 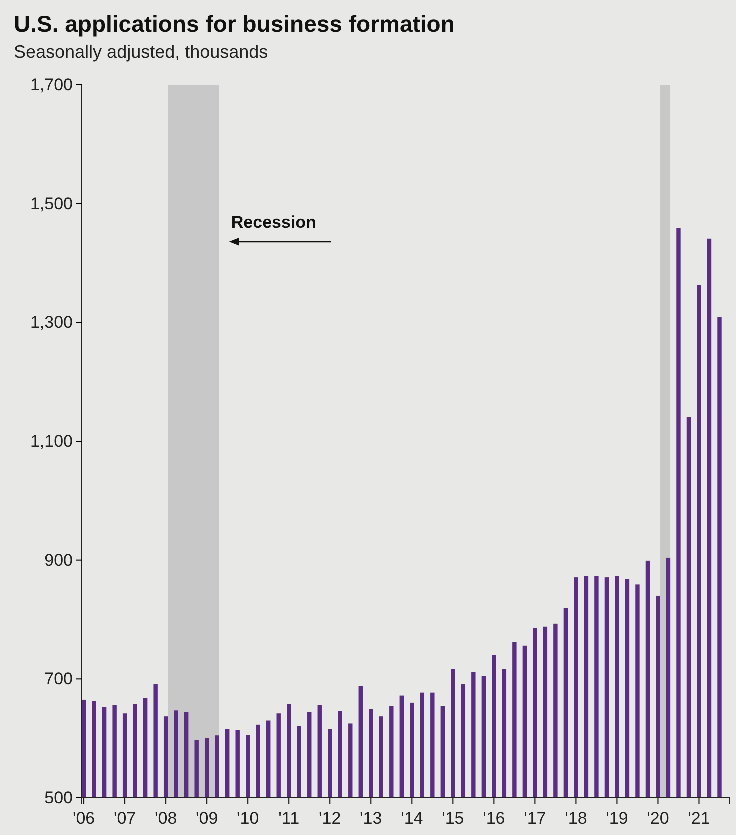 What do you see at coordinates (453, 818) in the screenshot?
I see `x-tick-label: '15` at bounding box center [453, 818].